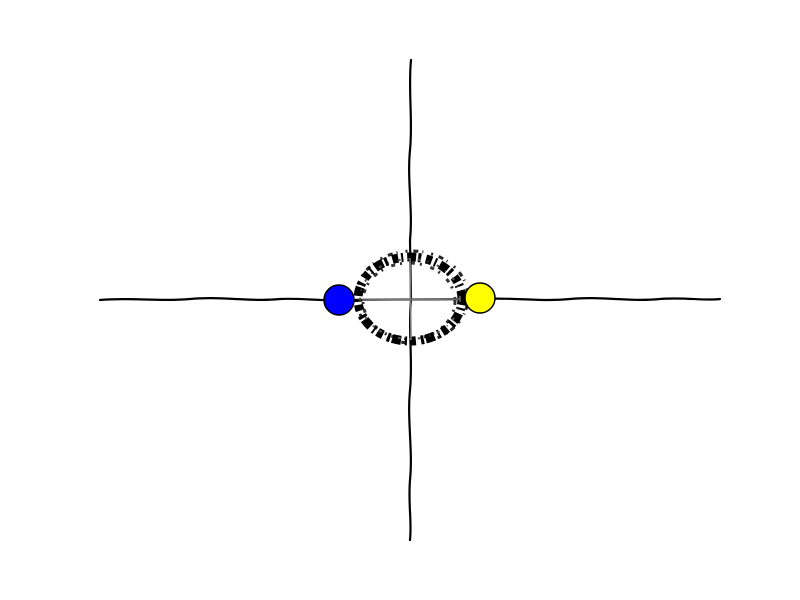 Image resolution: width=800 pixels, height=600 pixels. What do you see at coordinates (480, 298) in the screenshot?
I see `right-node` at bounding box center [480, 298].